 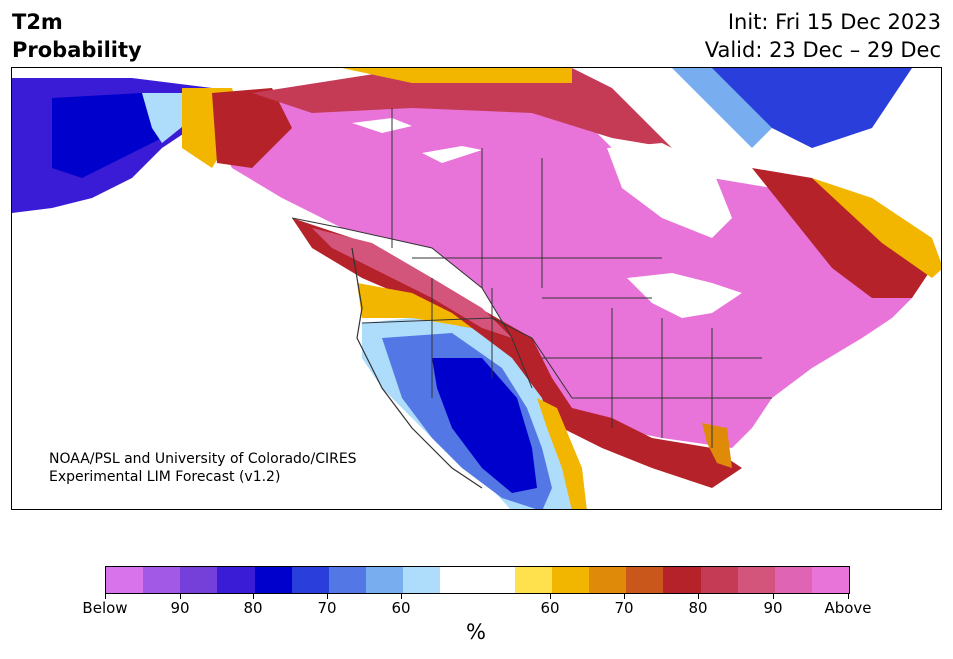 What do you see at coordinates (848, 608) in the screenshot?
I see `colorbar-tick-label: Above` at bounding box center [848, 608].